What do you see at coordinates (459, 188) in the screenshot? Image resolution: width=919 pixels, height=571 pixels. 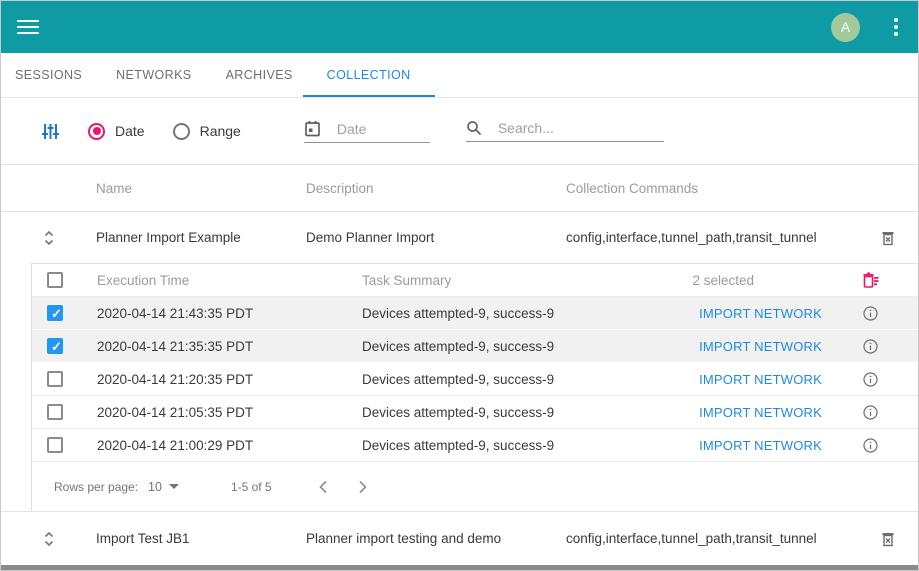 I see `table-header: Name Description Collection Commands` at bounding box center [459, 188].